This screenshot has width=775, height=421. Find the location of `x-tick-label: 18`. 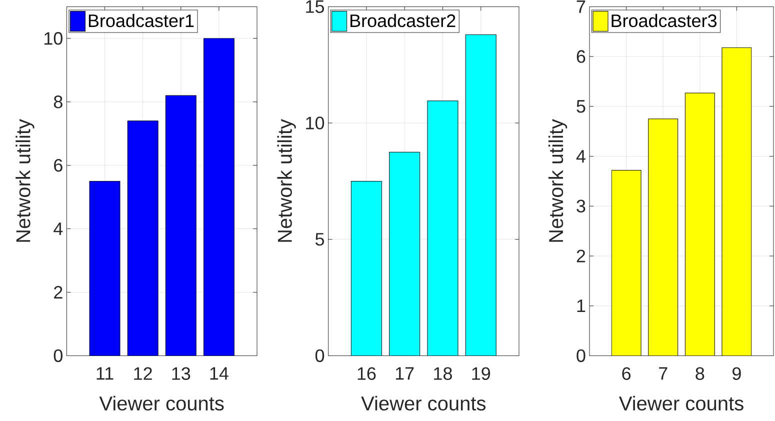

x-tick-label: 18 is located at coordinates (443, 373).